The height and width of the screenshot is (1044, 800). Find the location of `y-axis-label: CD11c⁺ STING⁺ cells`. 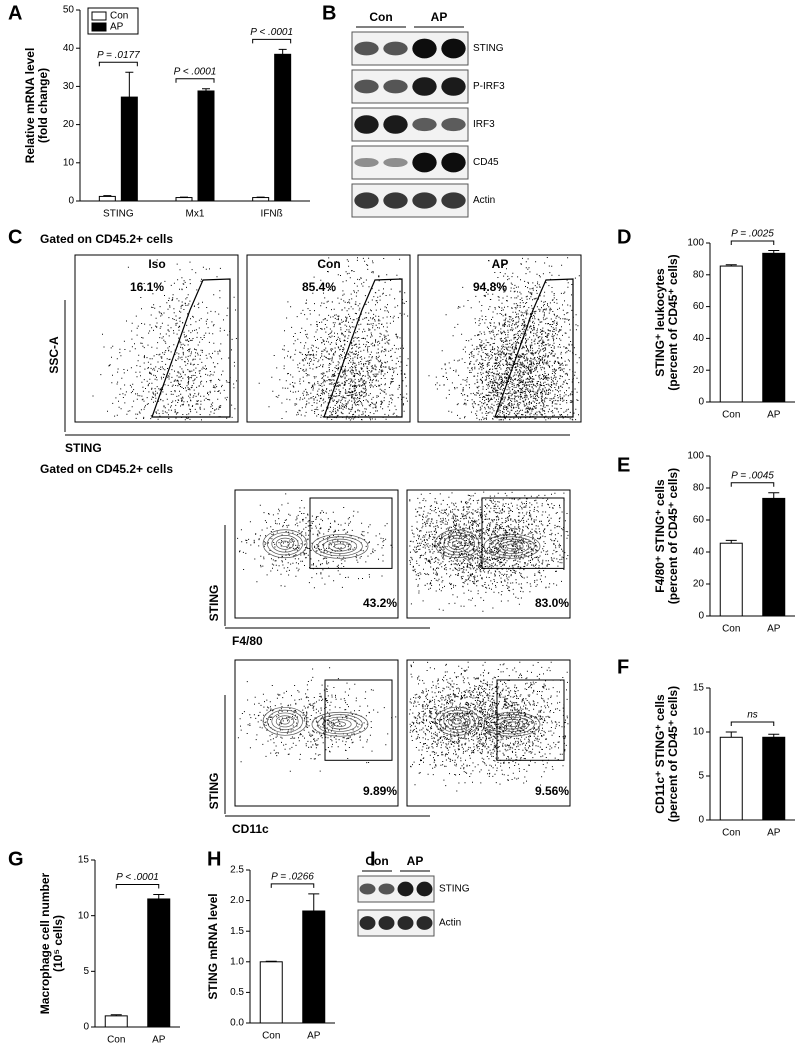

y-axis-label: CD11c⁺ STING⁺ cells is located at coordinates (660, 754).